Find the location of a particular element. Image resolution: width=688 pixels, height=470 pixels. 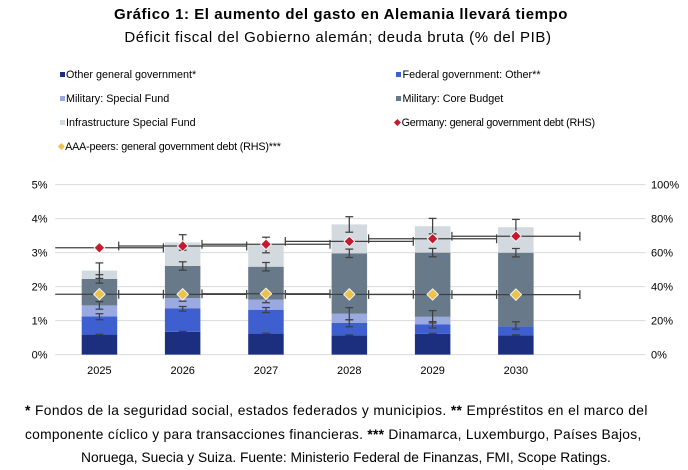

svg-text: 5% is located at coordinates (40, 186).